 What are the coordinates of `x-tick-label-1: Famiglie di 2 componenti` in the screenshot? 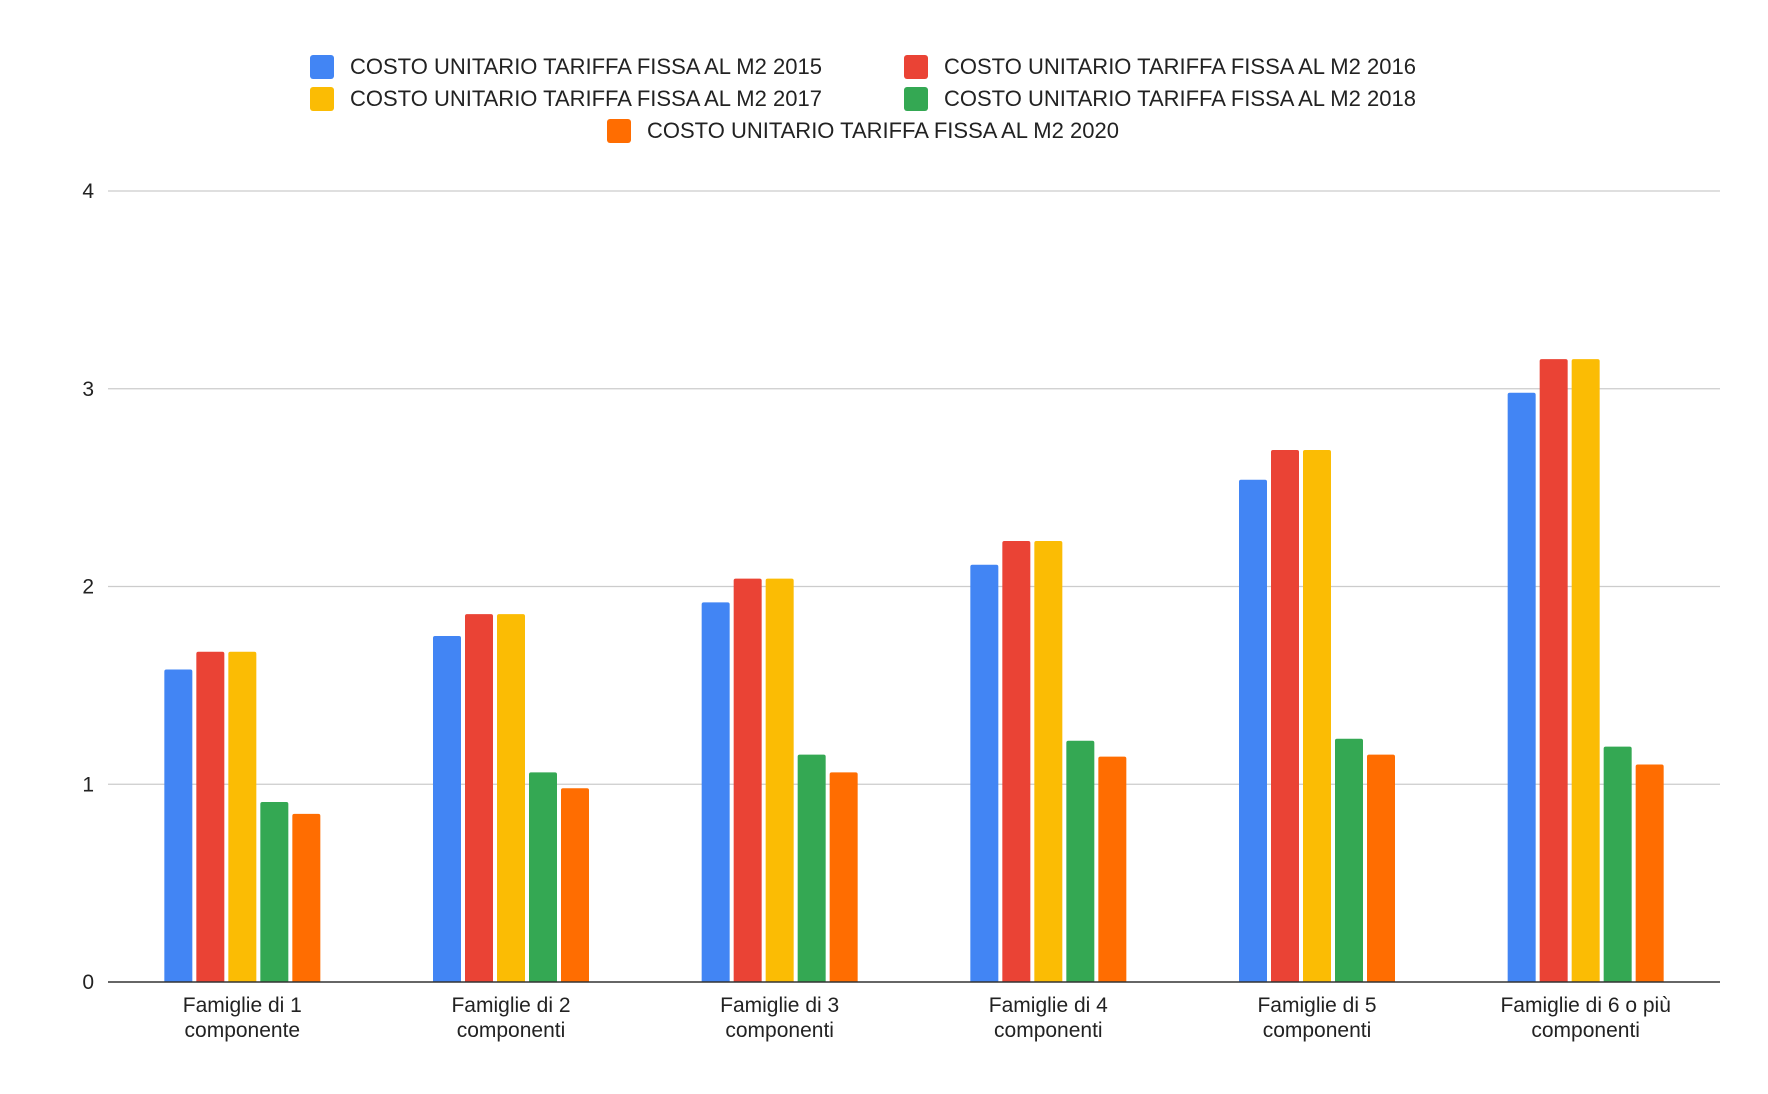 It's located at (510, 1018).